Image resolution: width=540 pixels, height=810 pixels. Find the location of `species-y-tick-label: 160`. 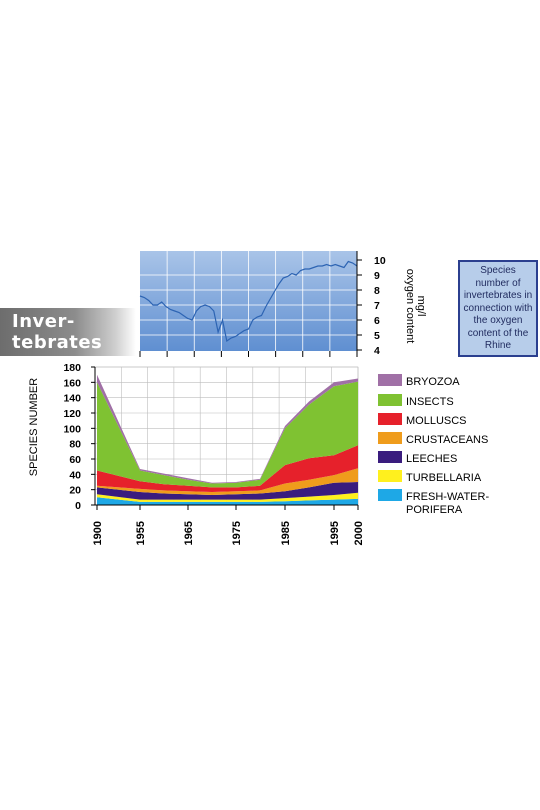

species-y-tick-label: 160 is located at coordinates (72, 383).